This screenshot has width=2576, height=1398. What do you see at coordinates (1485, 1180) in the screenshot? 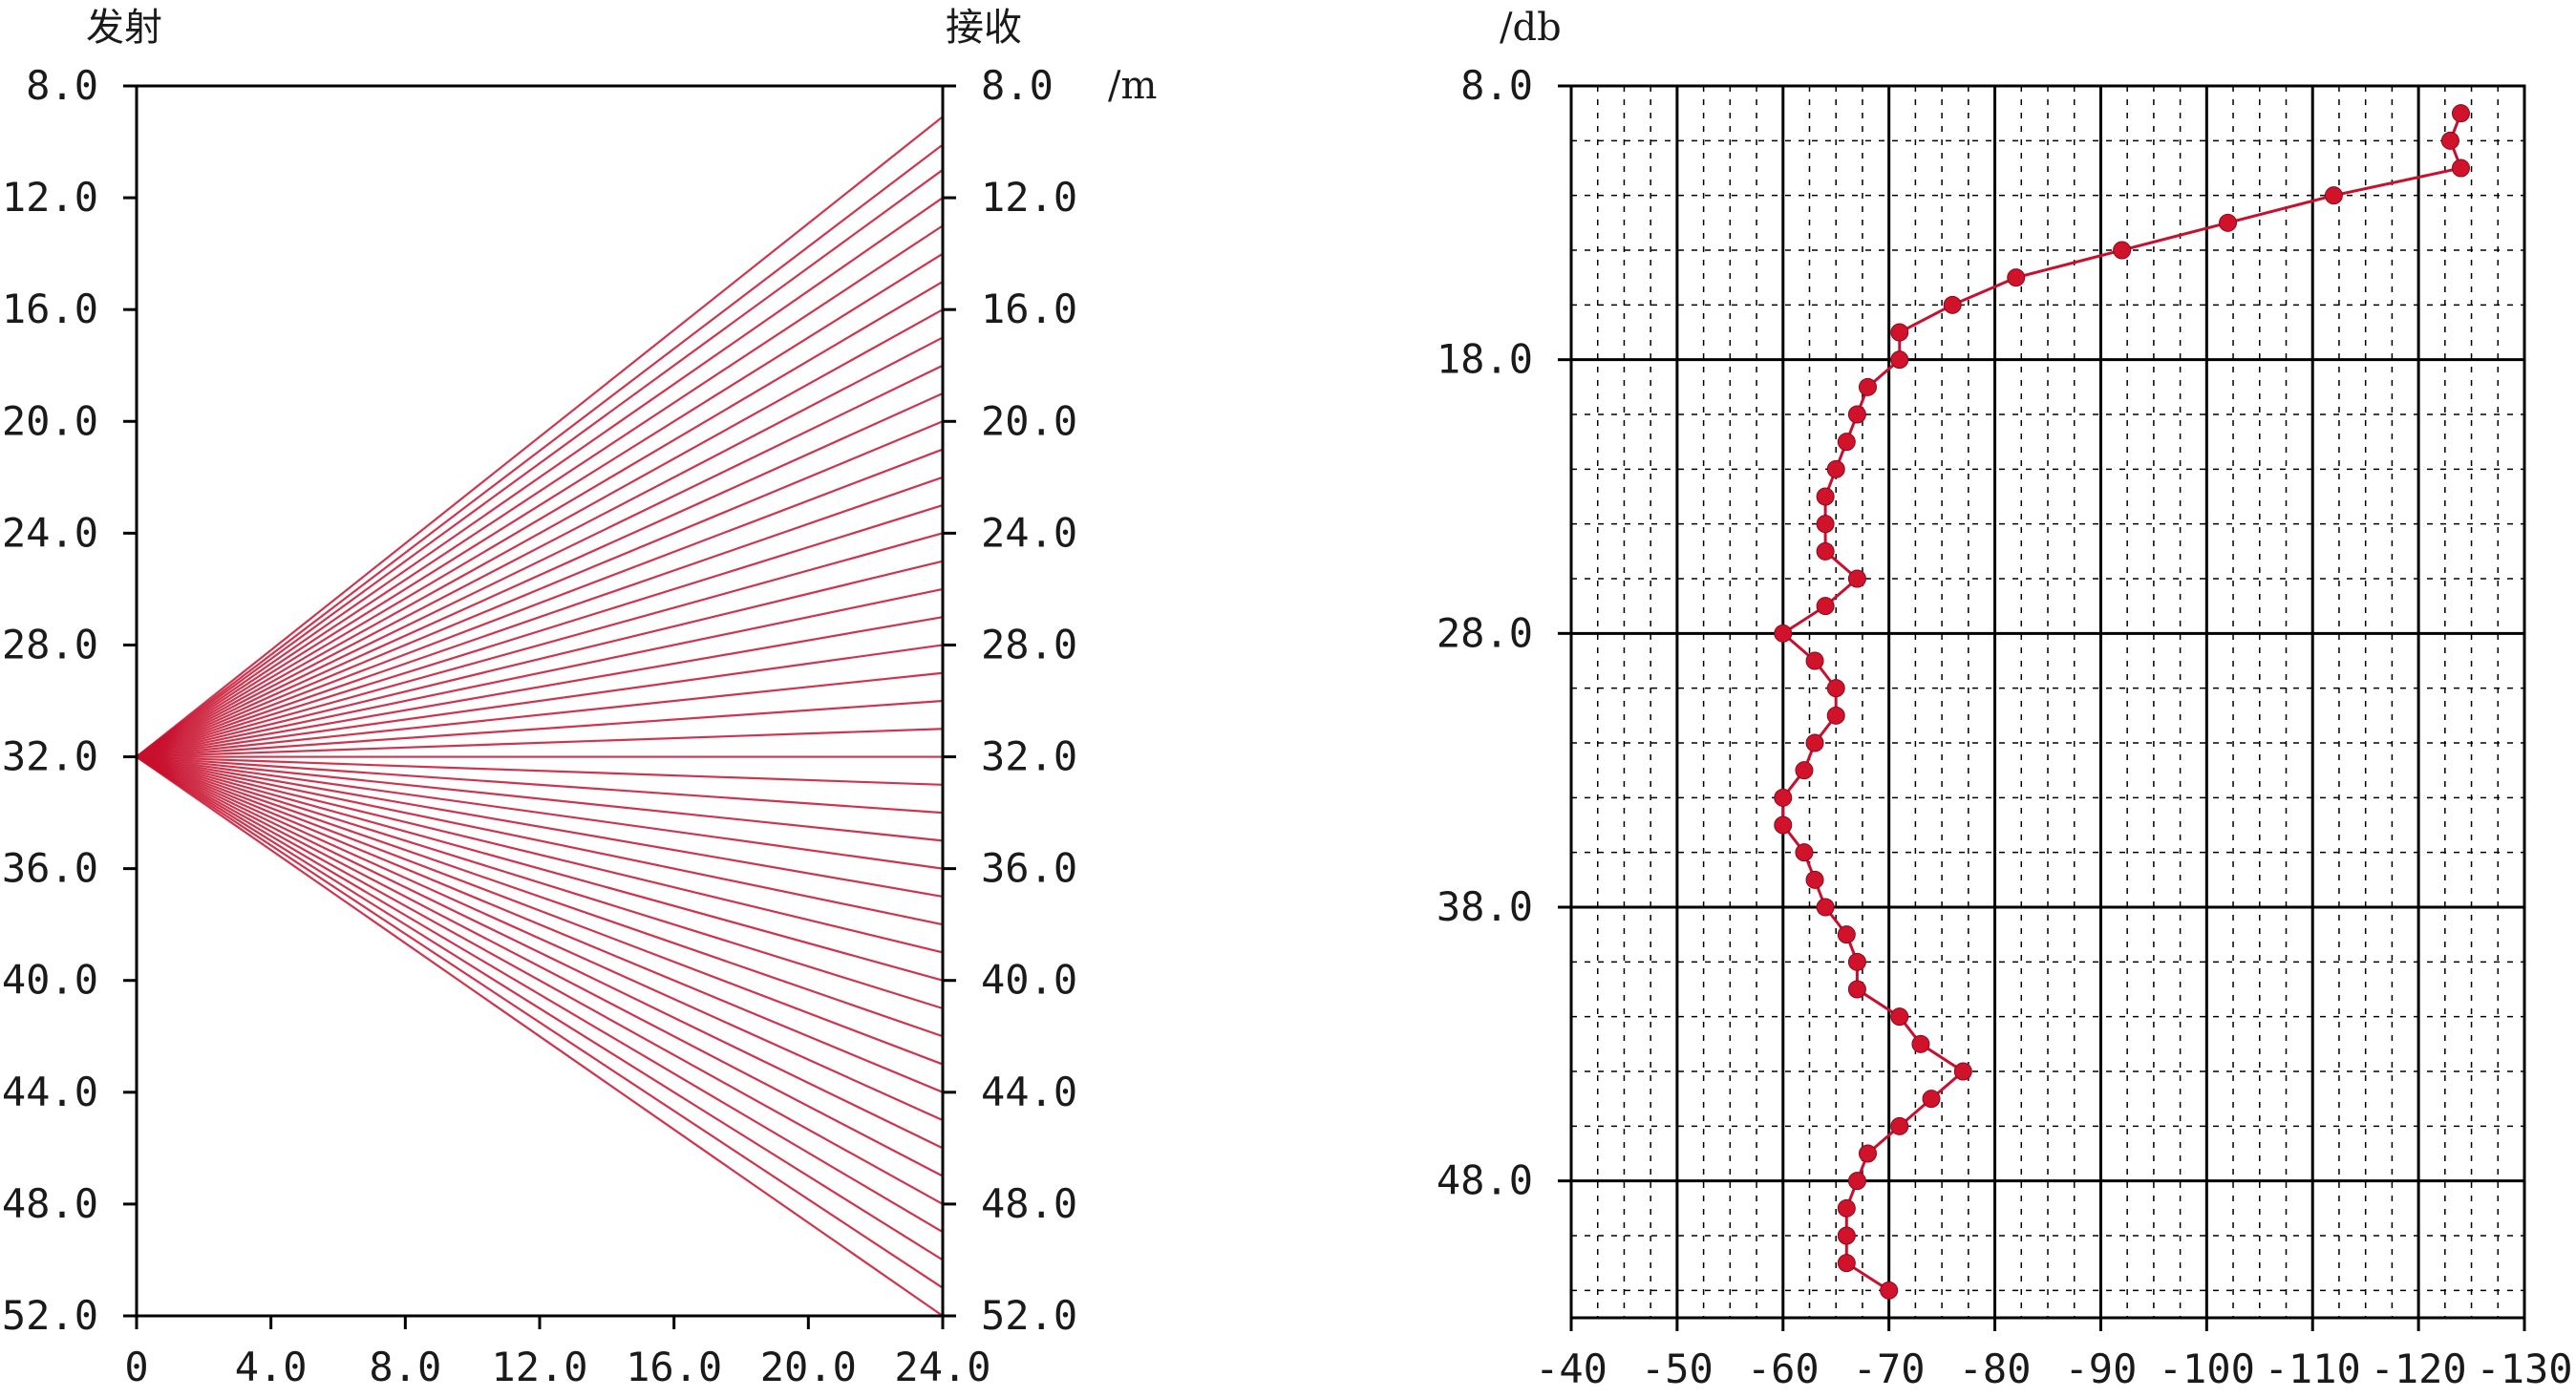
I see `depth-tick-label: 48.0` at bounding box center [1485, 1180].